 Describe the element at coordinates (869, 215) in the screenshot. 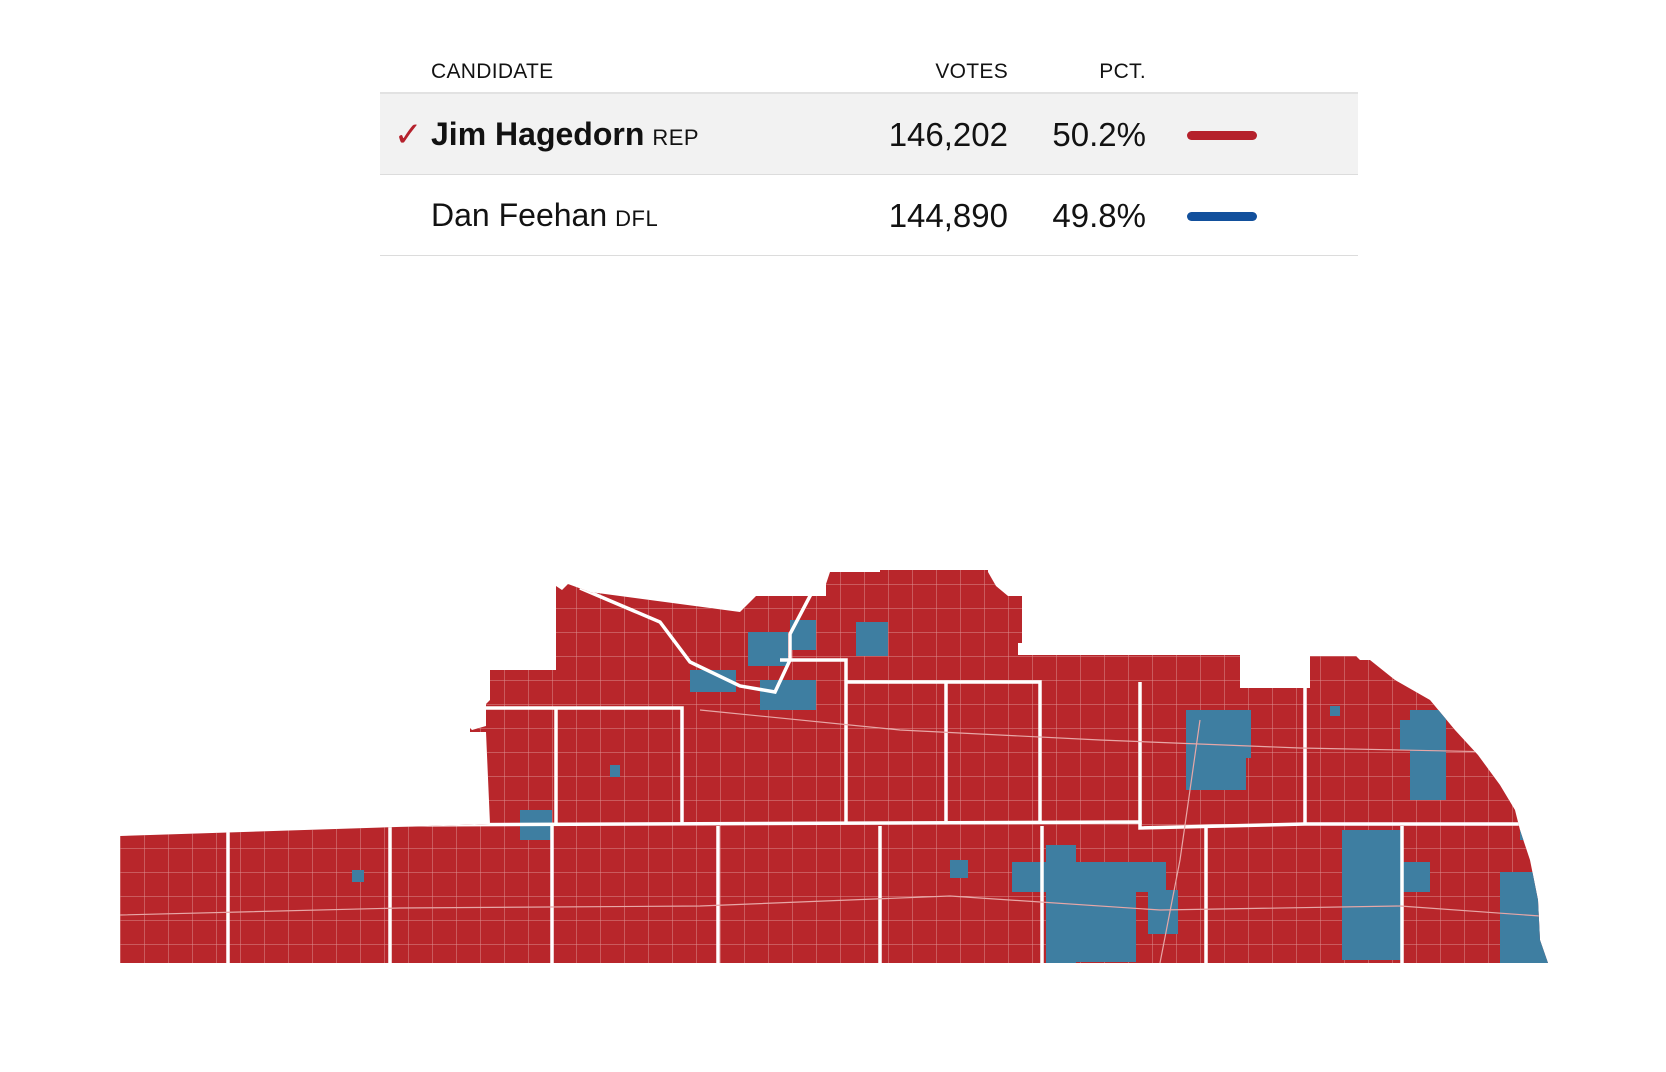

I see `candidate-row-feehan: Dan Feehan DFL 144,890 49.8%` at that location.